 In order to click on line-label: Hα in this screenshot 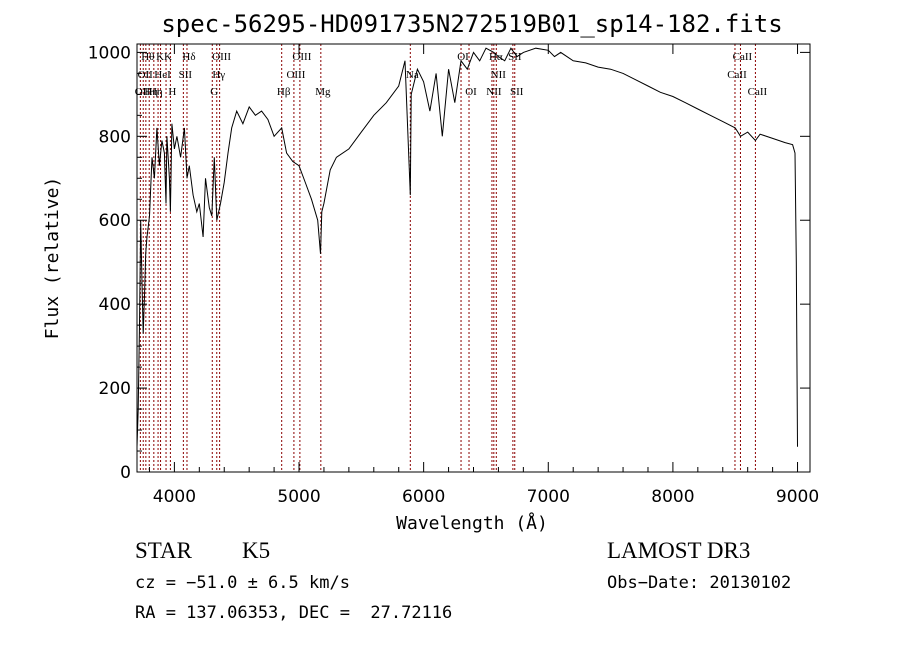, I will do `click(496, 57)`.